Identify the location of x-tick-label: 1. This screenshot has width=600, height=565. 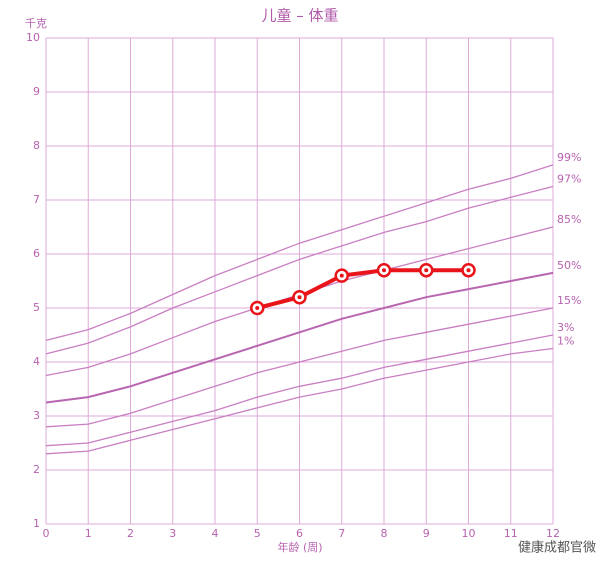
(88, 533).